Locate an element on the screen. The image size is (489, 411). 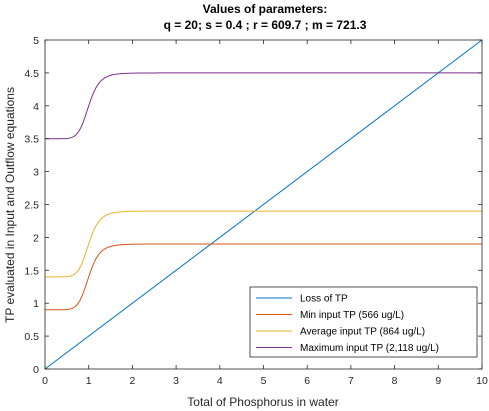
legend-label: Min input TP (566 ug/L) is located at coordinates (352, 315).